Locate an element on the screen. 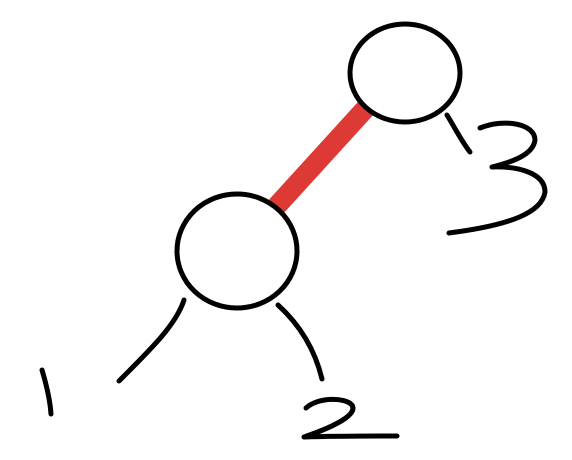 The width and height of the screenshot is (572, 460). leaf-label-3-glyph is located at coordinates (497, 178).